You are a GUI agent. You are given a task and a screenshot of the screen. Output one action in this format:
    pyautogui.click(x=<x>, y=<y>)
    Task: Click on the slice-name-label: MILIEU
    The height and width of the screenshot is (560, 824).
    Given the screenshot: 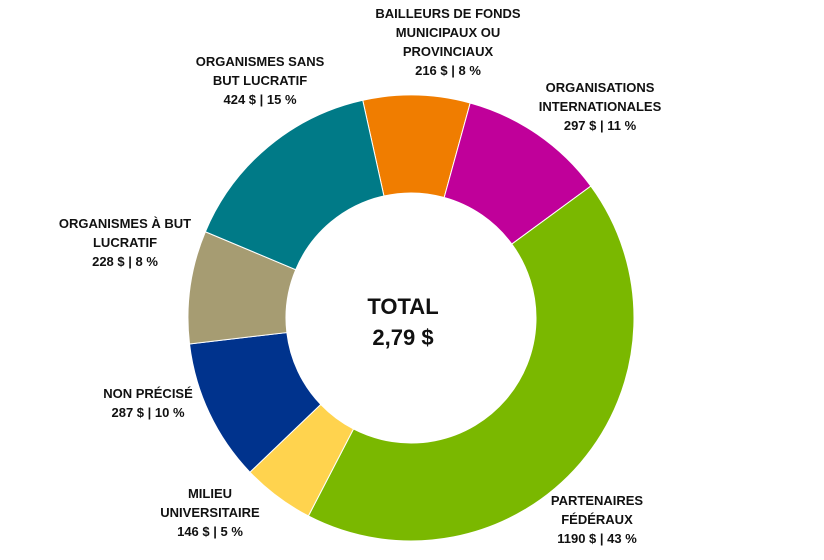 What is the action you would take?
    pyautogui.click(x=210, y=493)
    